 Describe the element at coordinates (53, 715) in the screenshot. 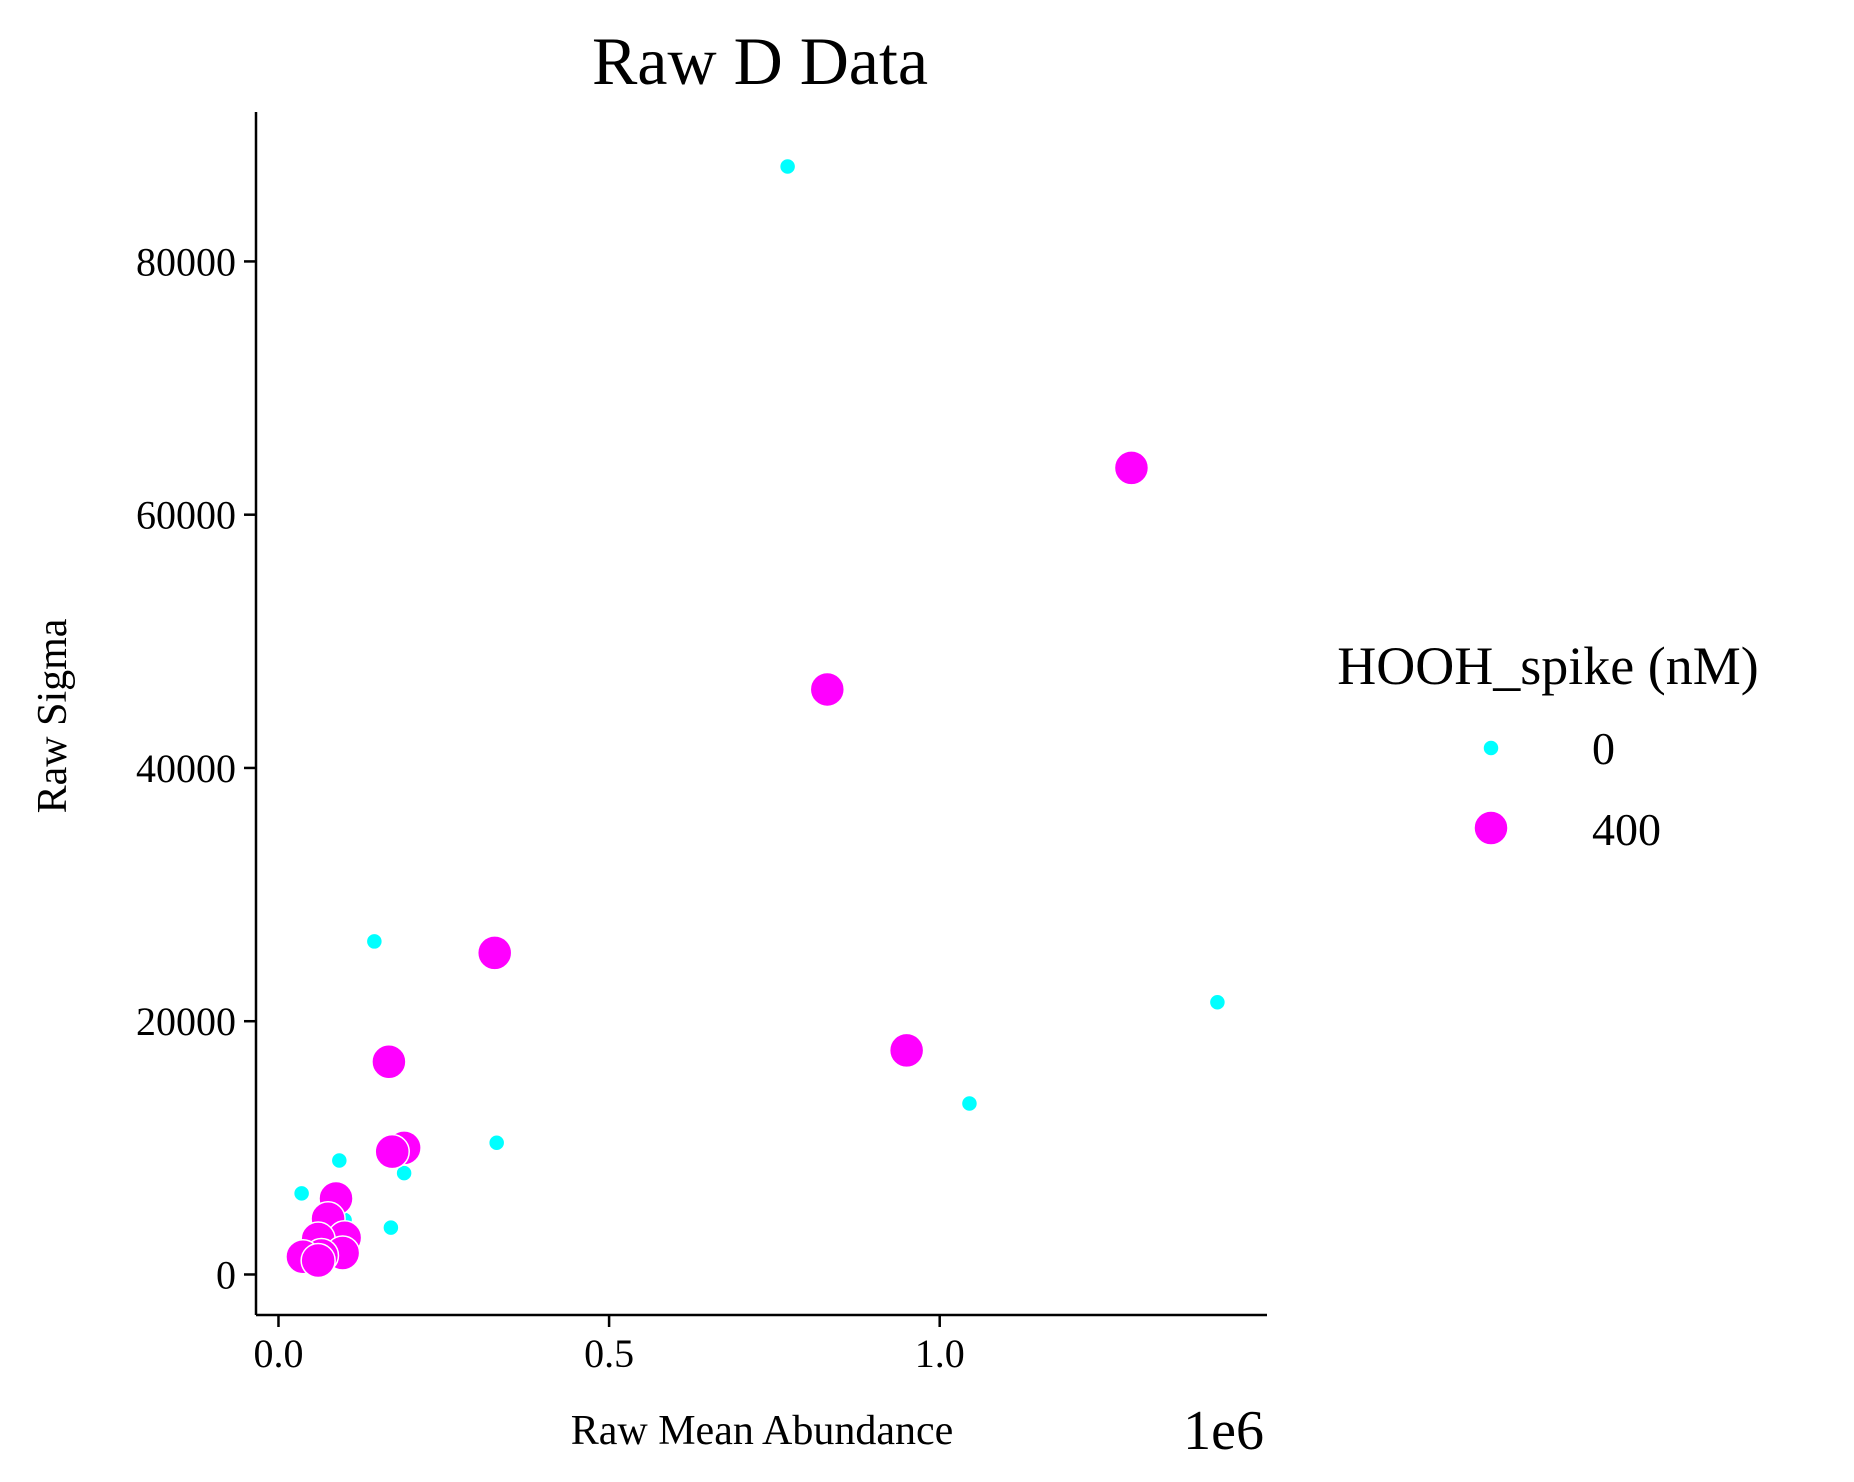

I see `y-axis-title: Raw Sigma` at that location.